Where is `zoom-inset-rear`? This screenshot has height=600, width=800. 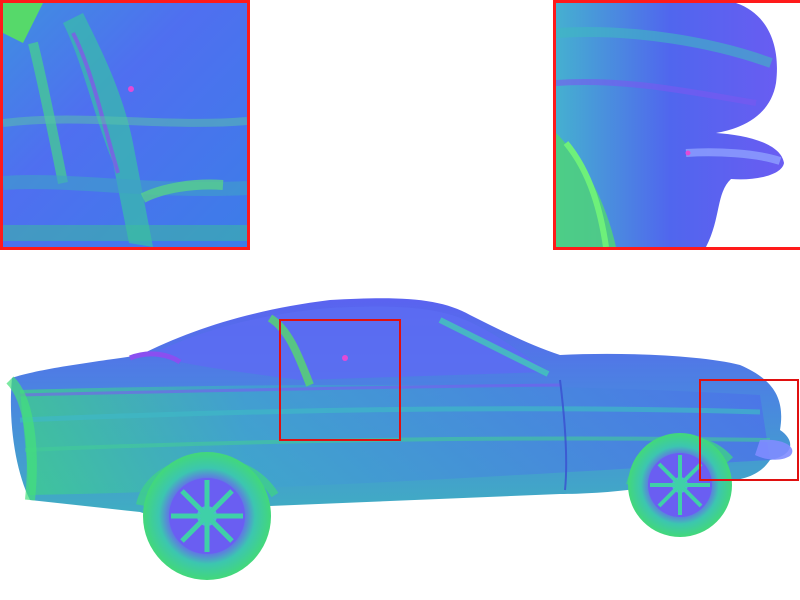 zoom-inset-rear is located at coordinates (676, 125).